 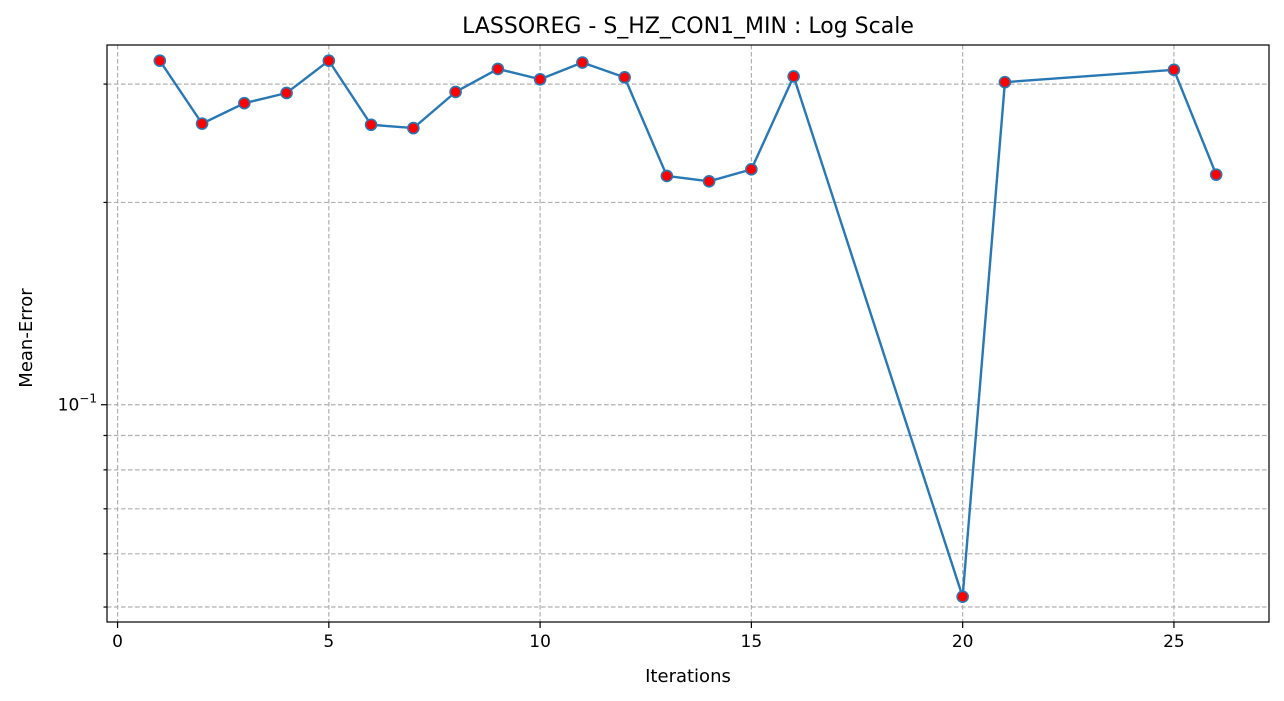 What do you see at coordinates (1174, 642) in the screenshot?
I see `x-tick-label: 25` at bounding box center [1174, 642].